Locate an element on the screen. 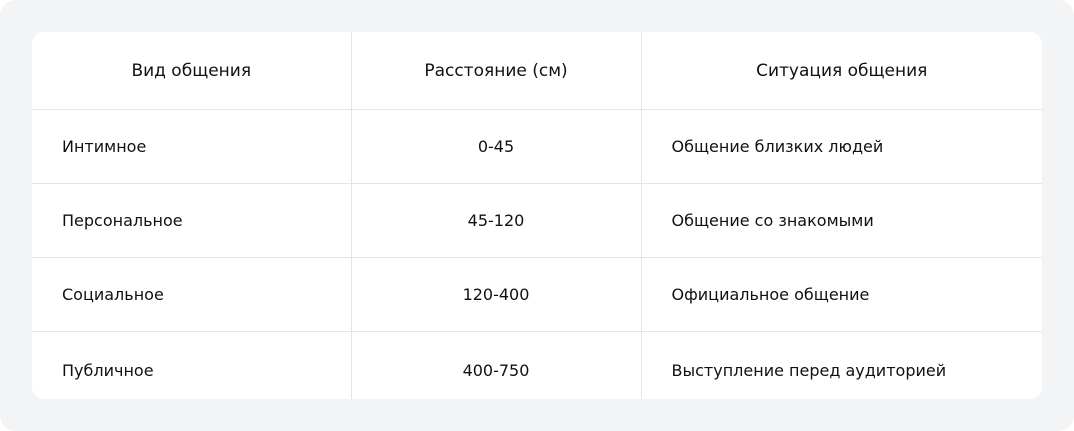  header-type: Вид общения is located at coordinates (191, 71).